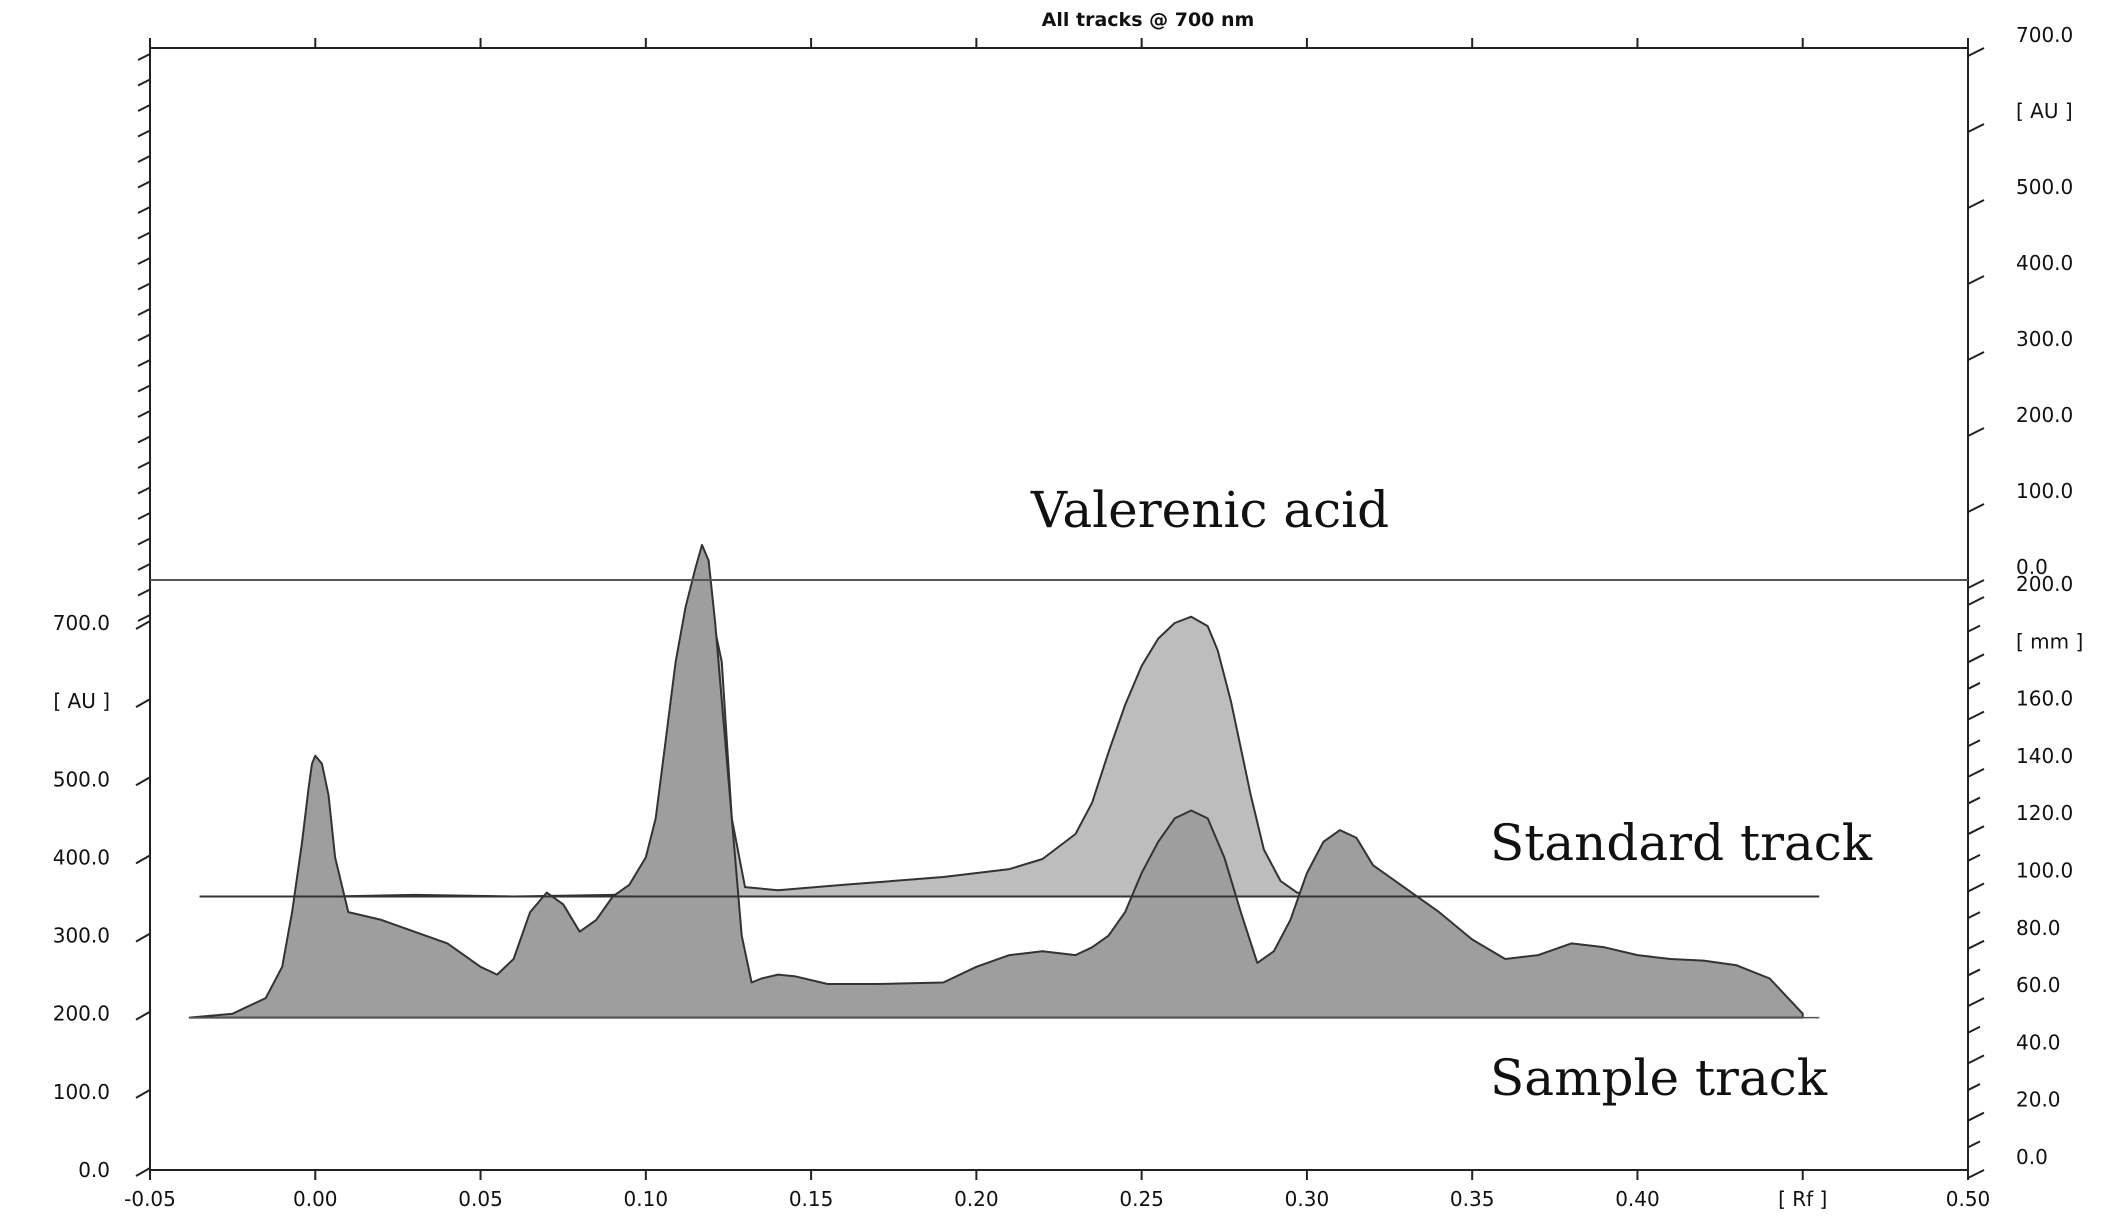 The height and width of the screenshot is (1231, 2109). What do you see at coordinates (811, 1199) in the screenshot?
I see `x-tick-label: 0.15` at bounding box center [811, 1199].